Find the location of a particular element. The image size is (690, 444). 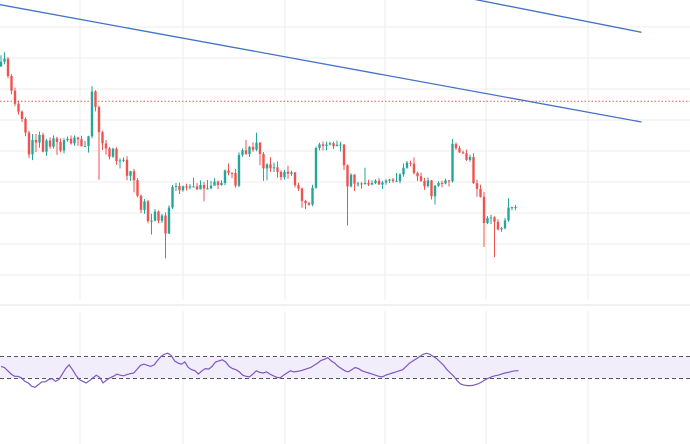

channel-lower-line is located at coordinates (558, 16).